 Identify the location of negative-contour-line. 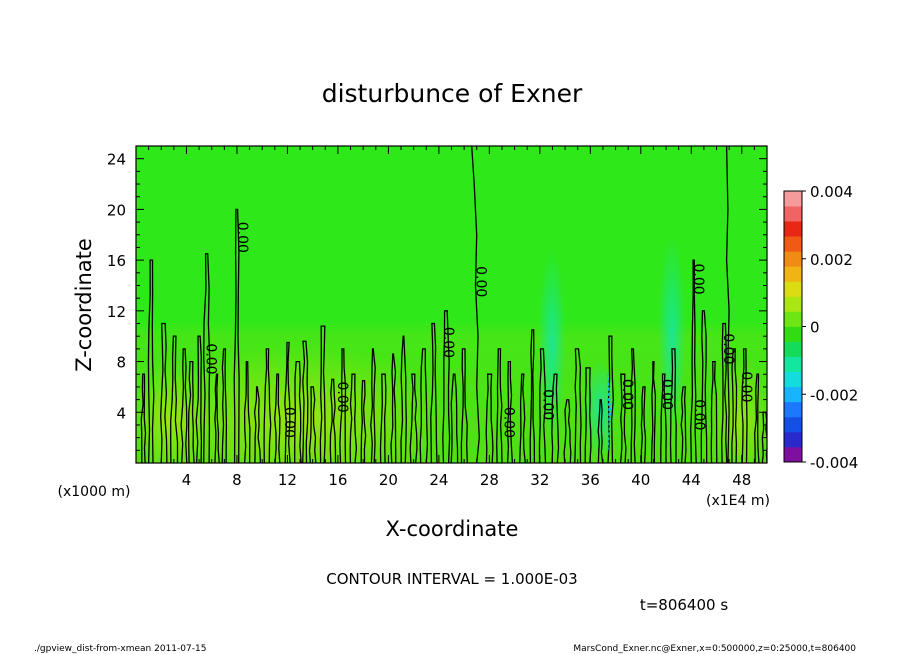
(609, 412).